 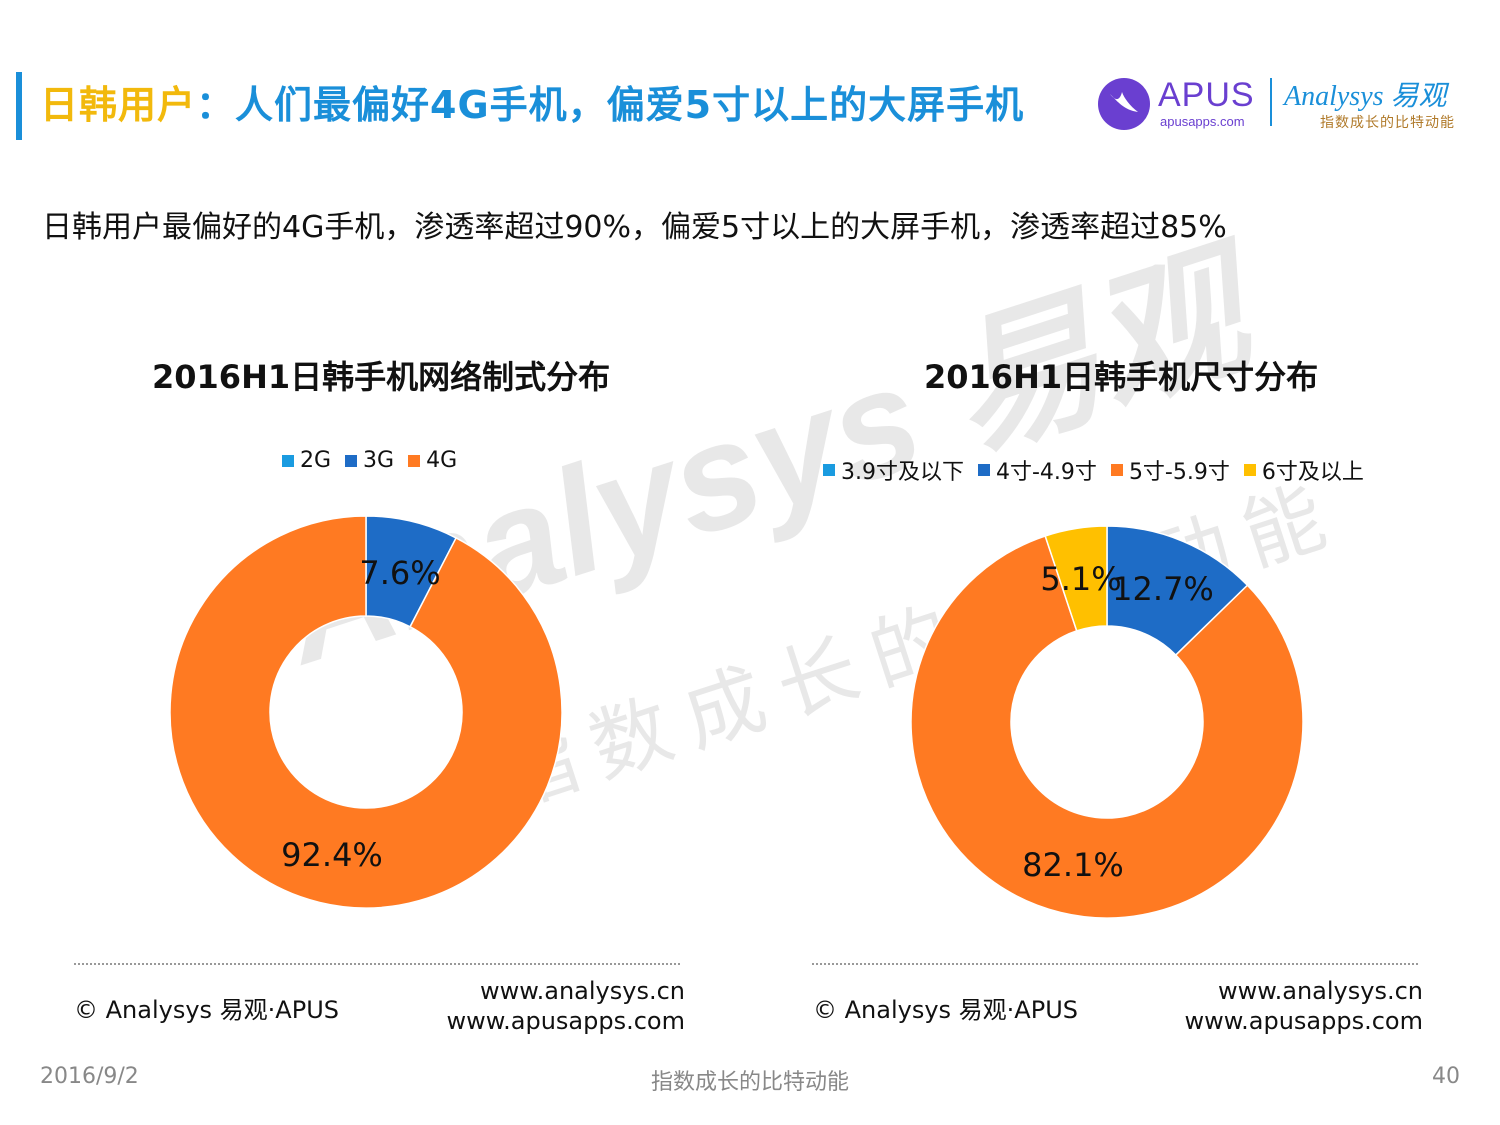 What do you see at coordinates (610, 105) in the screenshot?
I see `page-title-rest: ：人们最偏好4G手机，偏爱5寸以上的大屏手机` at bounding box center [610, 105].